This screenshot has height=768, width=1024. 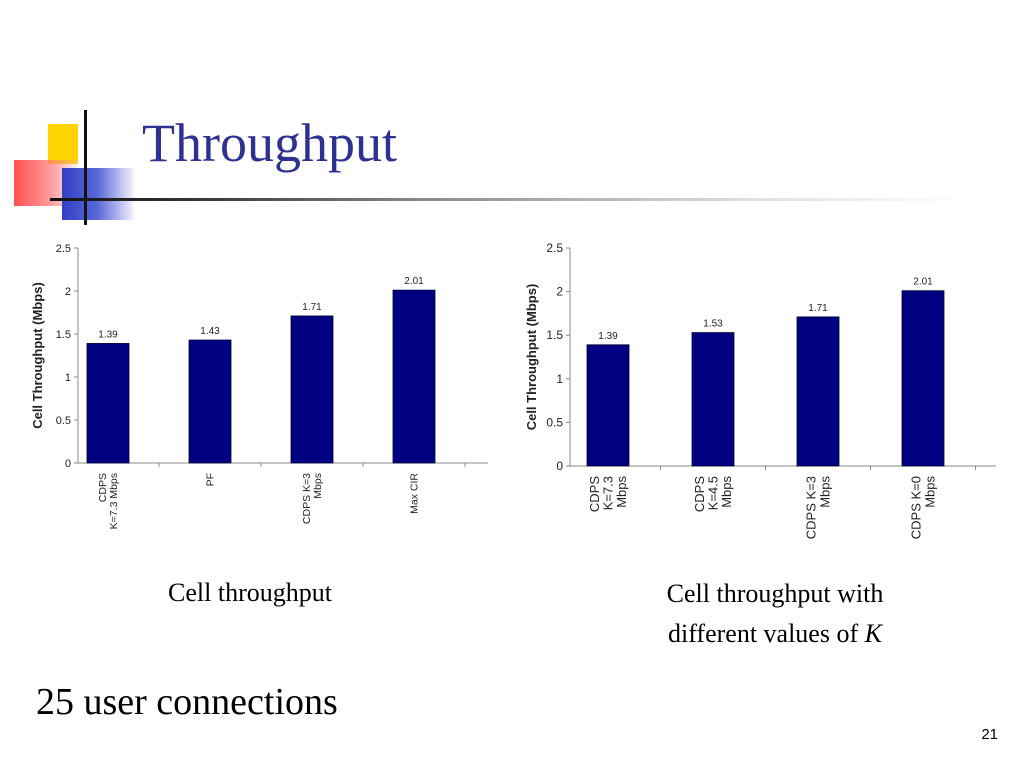 What do you see at coordinates (510, 199) in the screenshot?
I see `title-underline` at bounding box center [510, 199].